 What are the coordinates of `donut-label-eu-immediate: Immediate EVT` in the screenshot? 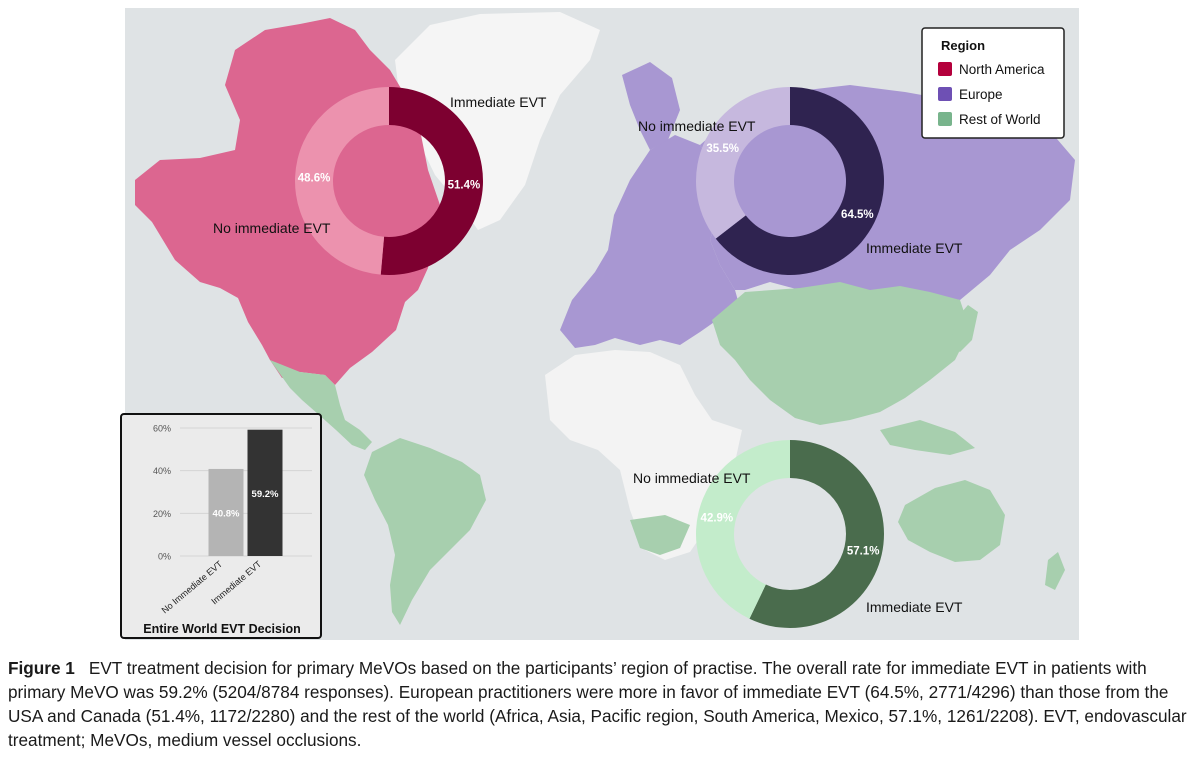 It's located at (914, 248).